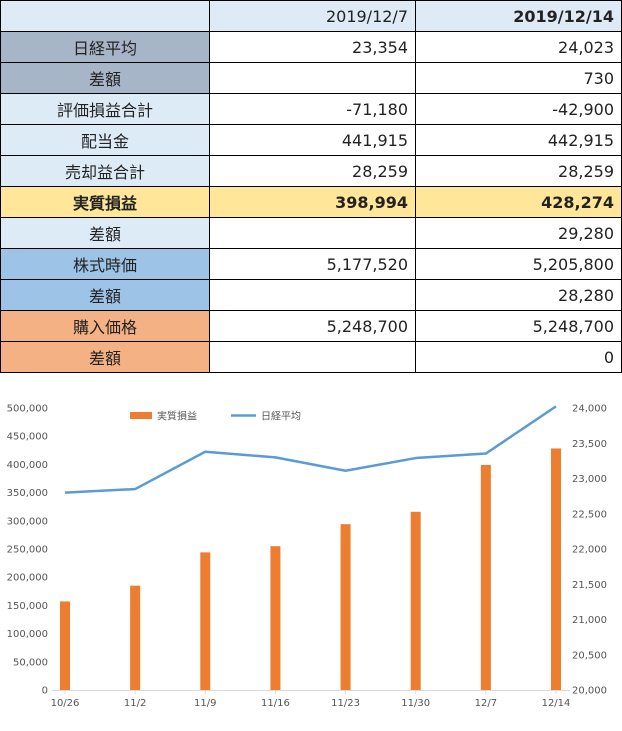 The width and height of the screenshot is (622, 731). I want to click on x-tick-label: 11/23, so click(345, 703).